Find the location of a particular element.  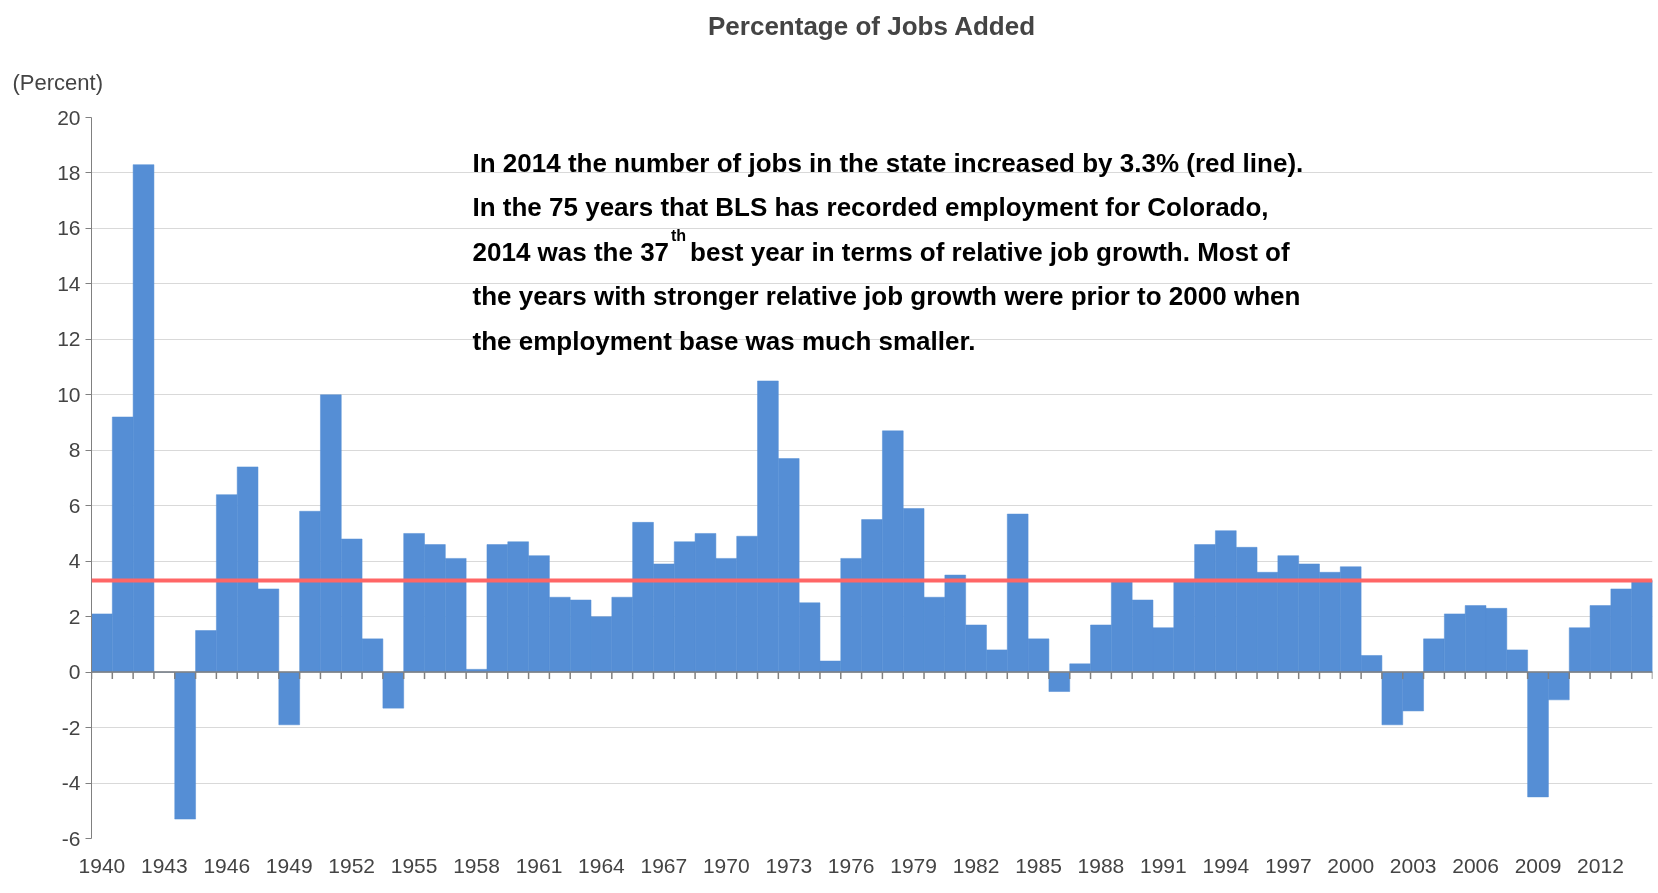

x-tick-label: 1970 is located at coordinates (726, 865).